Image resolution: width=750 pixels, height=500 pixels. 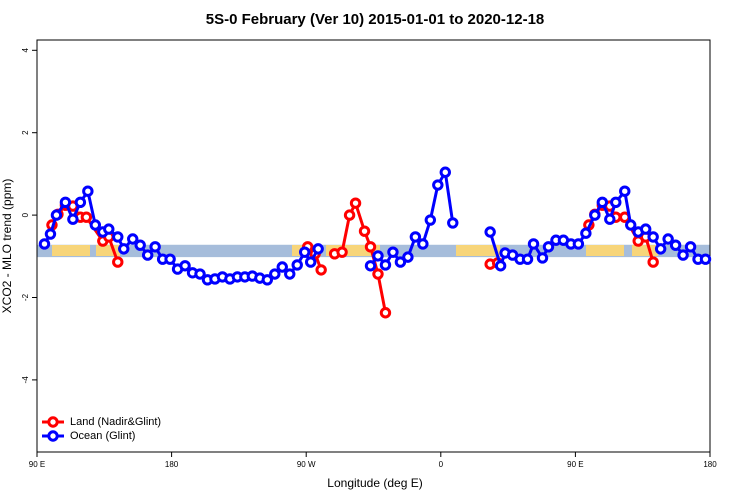 What do you see at coordinates (441, 464) in the screenshot?
I see `x-tick-label: 0` at bounding box center [441, 464].